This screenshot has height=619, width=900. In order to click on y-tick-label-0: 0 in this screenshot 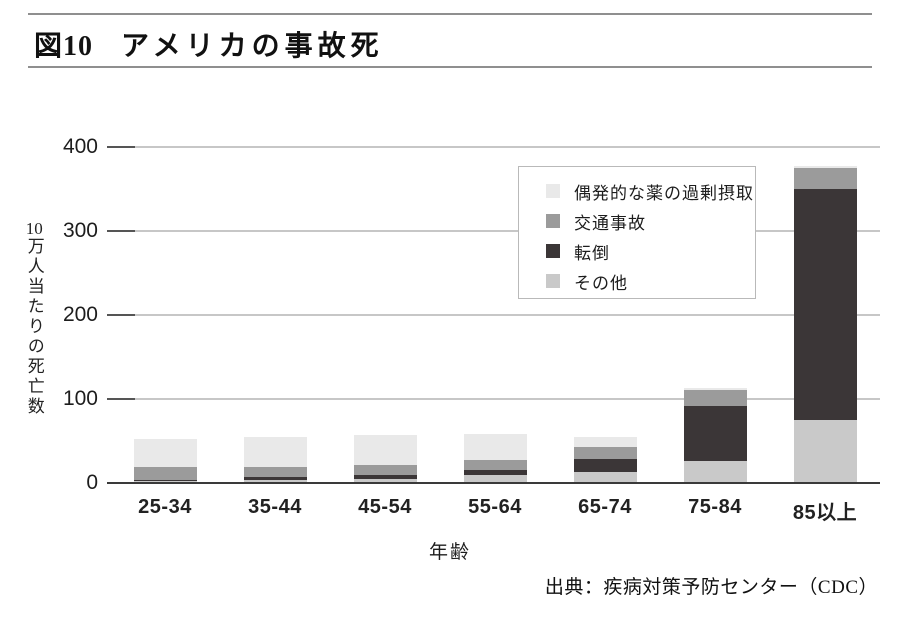, I will do `click(92, 482)`.